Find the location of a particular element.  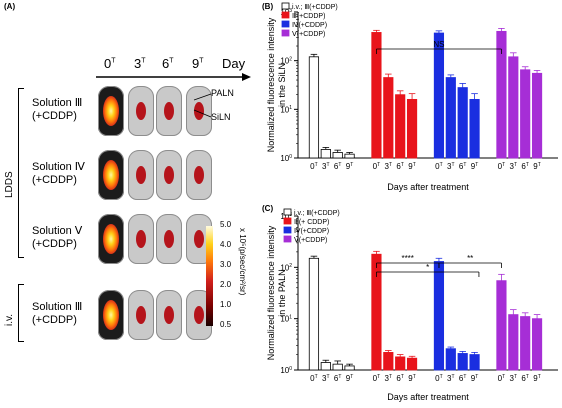

panel-label-a: (A) is located at coordinates (10, 6).